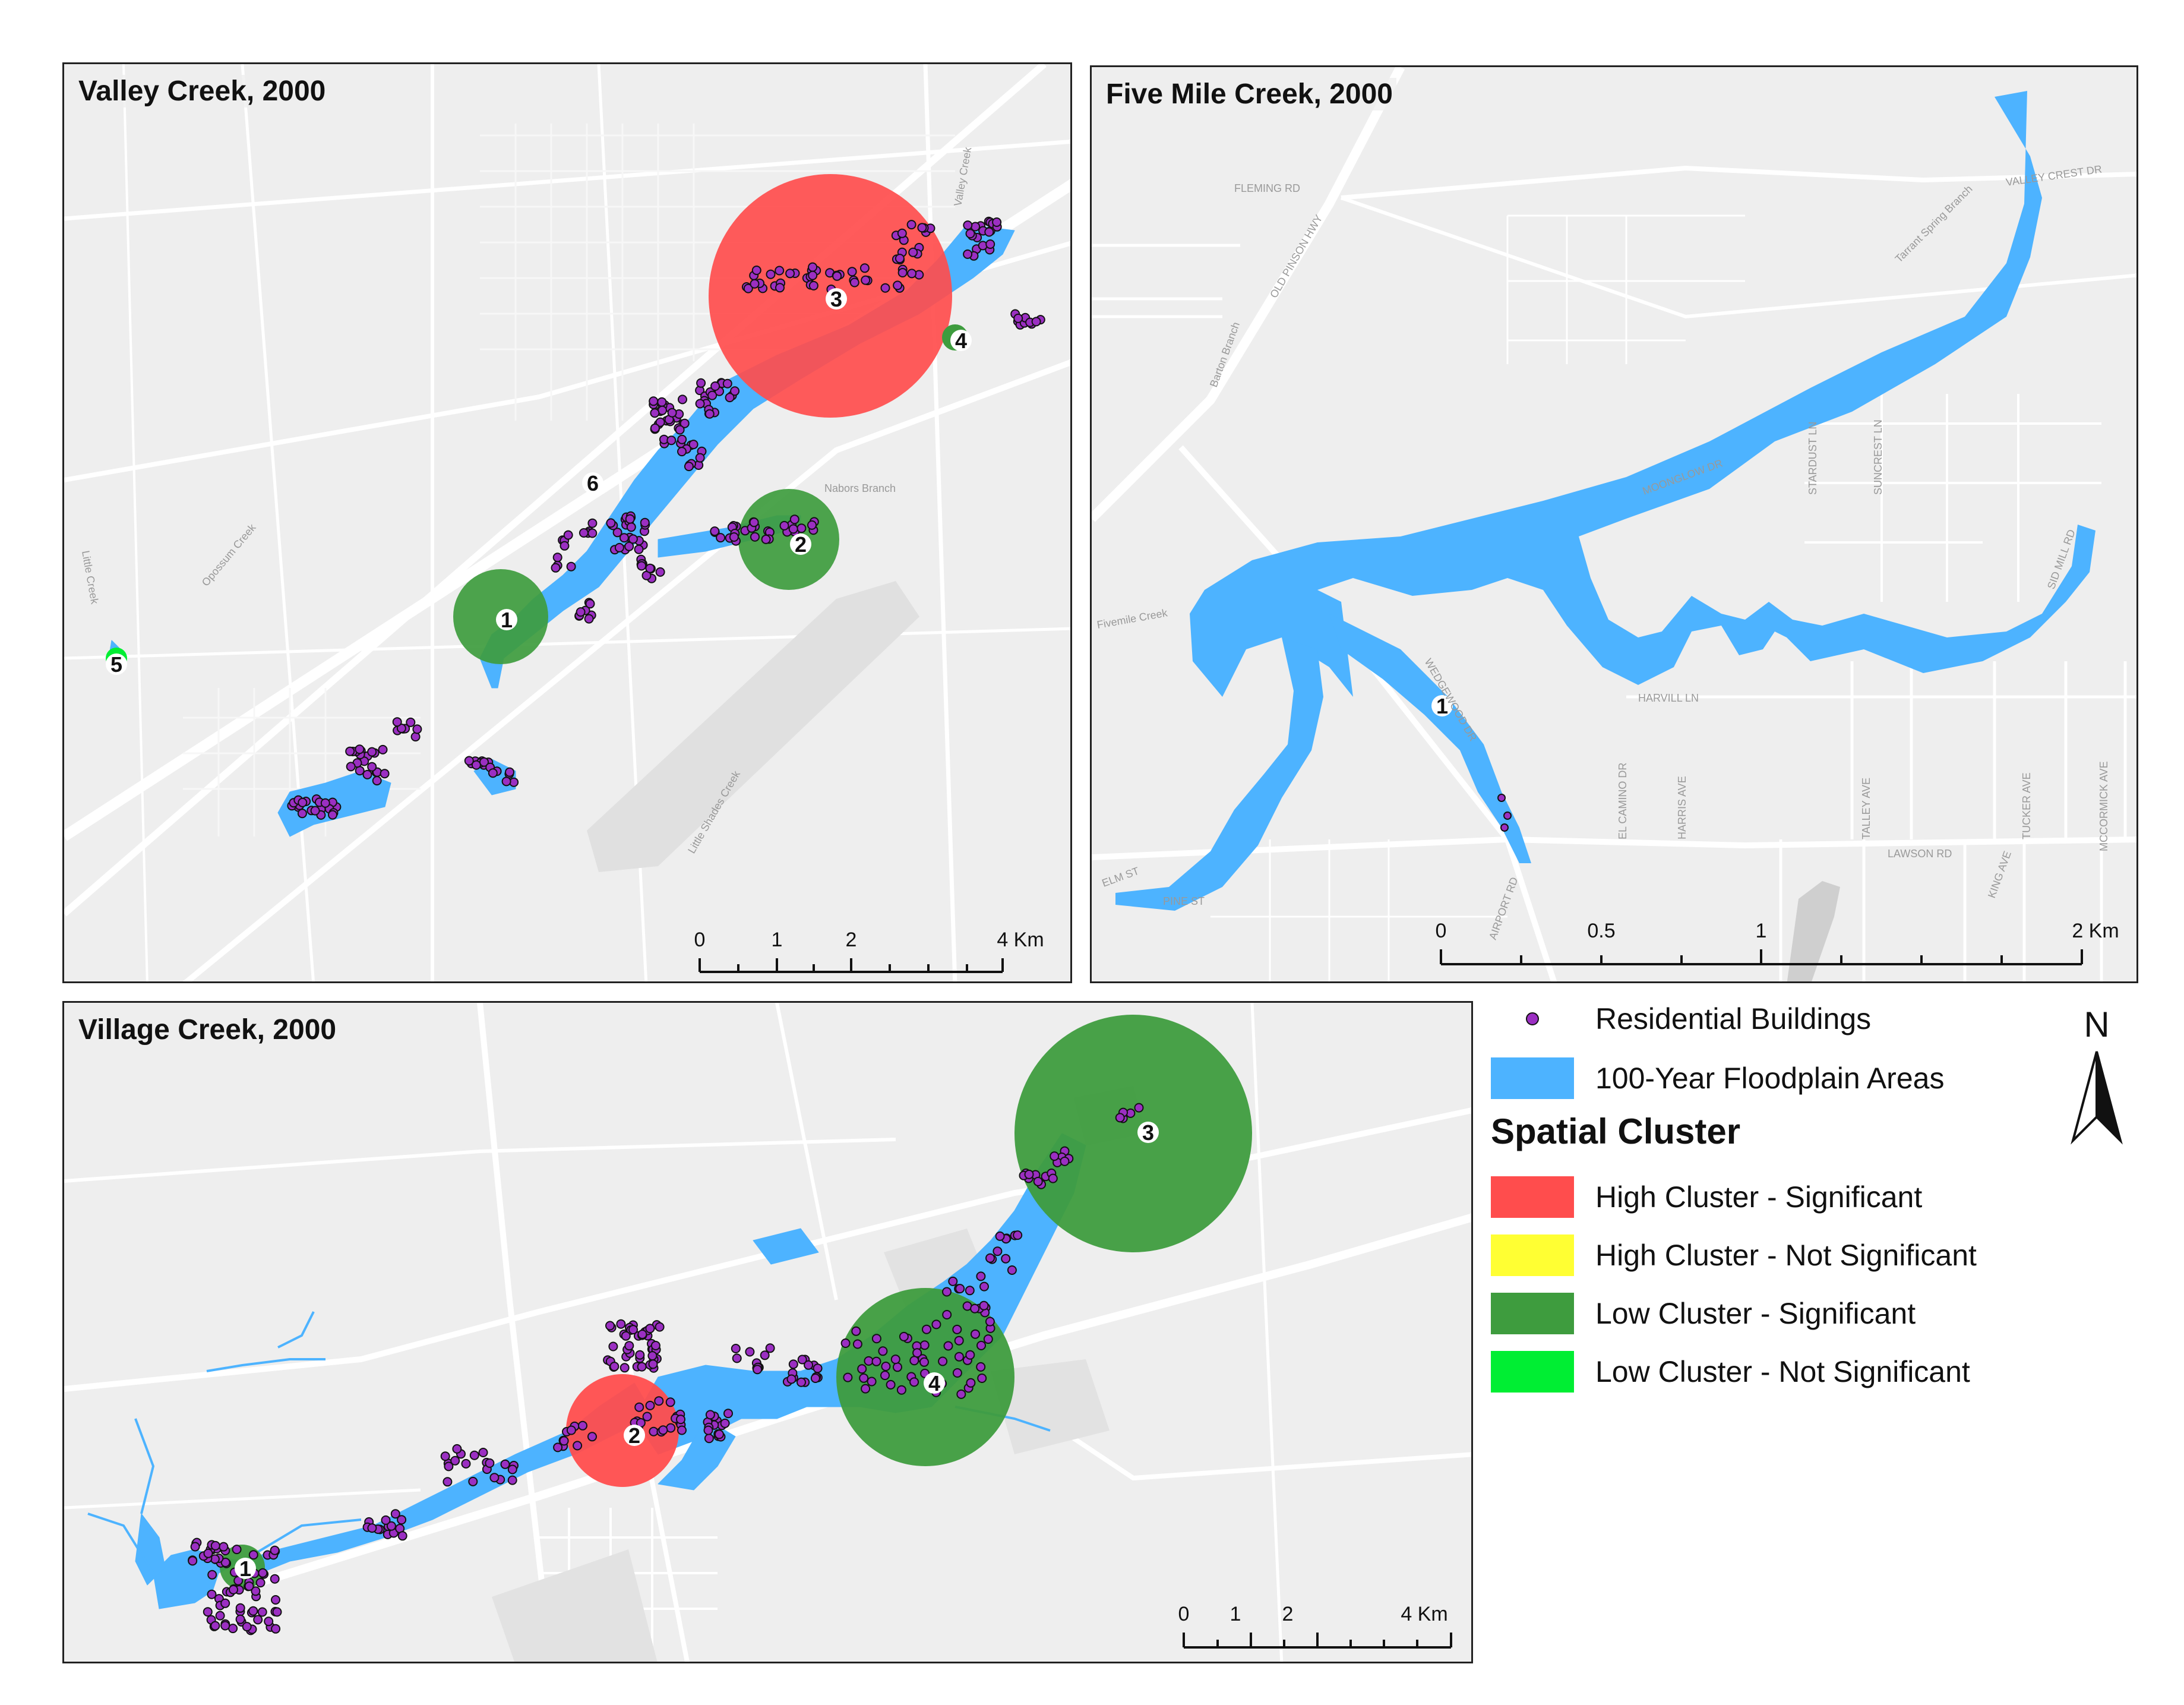 Image resolution: width=2184 pixels, height=1705 pixels. What do you see at coordinates (1616, 1131) in the screenshot?
I see `legend-title: Spatial Cluster` at bounding box center [1616, 1131].